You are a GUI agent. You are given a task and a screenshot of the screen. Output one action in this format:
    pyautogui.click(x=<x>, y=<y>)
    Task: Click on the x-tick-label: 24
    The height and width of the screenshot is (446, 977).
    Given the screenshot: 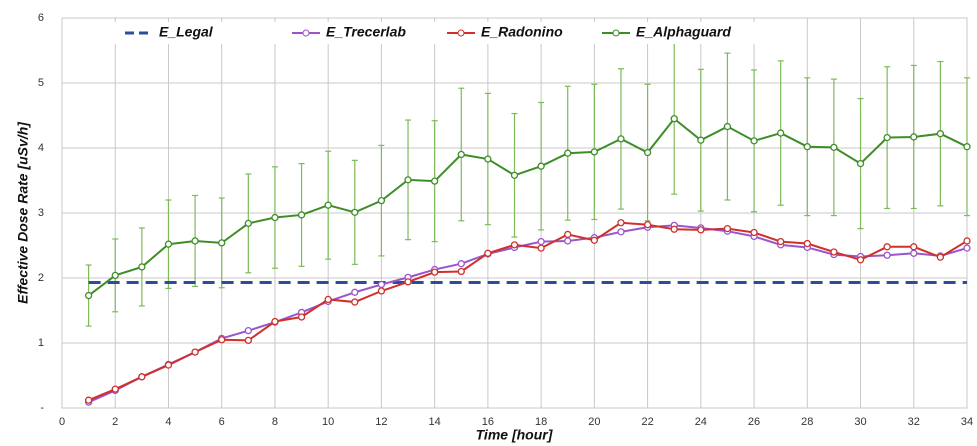 What is the action you would take?
    pyautogui.click(x=701, y=422)
    